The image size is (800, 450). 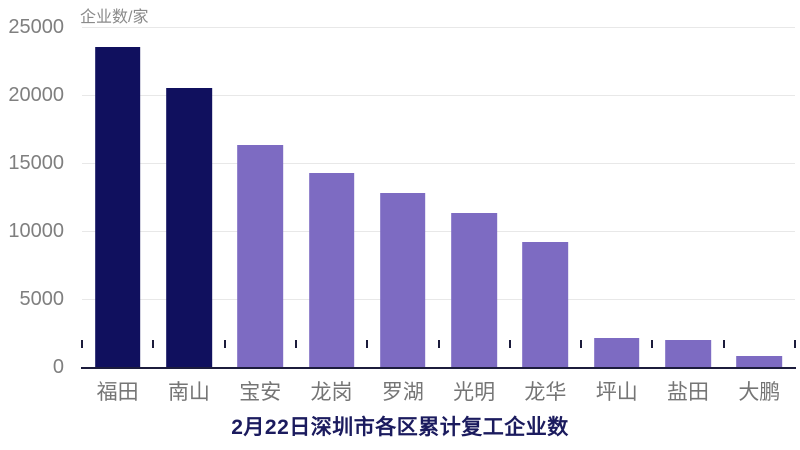 What do you see at coordinates (36, 95) in the screenshot?
I see `y-tick-label-20000: 20000` at bounding box center [36, 95].